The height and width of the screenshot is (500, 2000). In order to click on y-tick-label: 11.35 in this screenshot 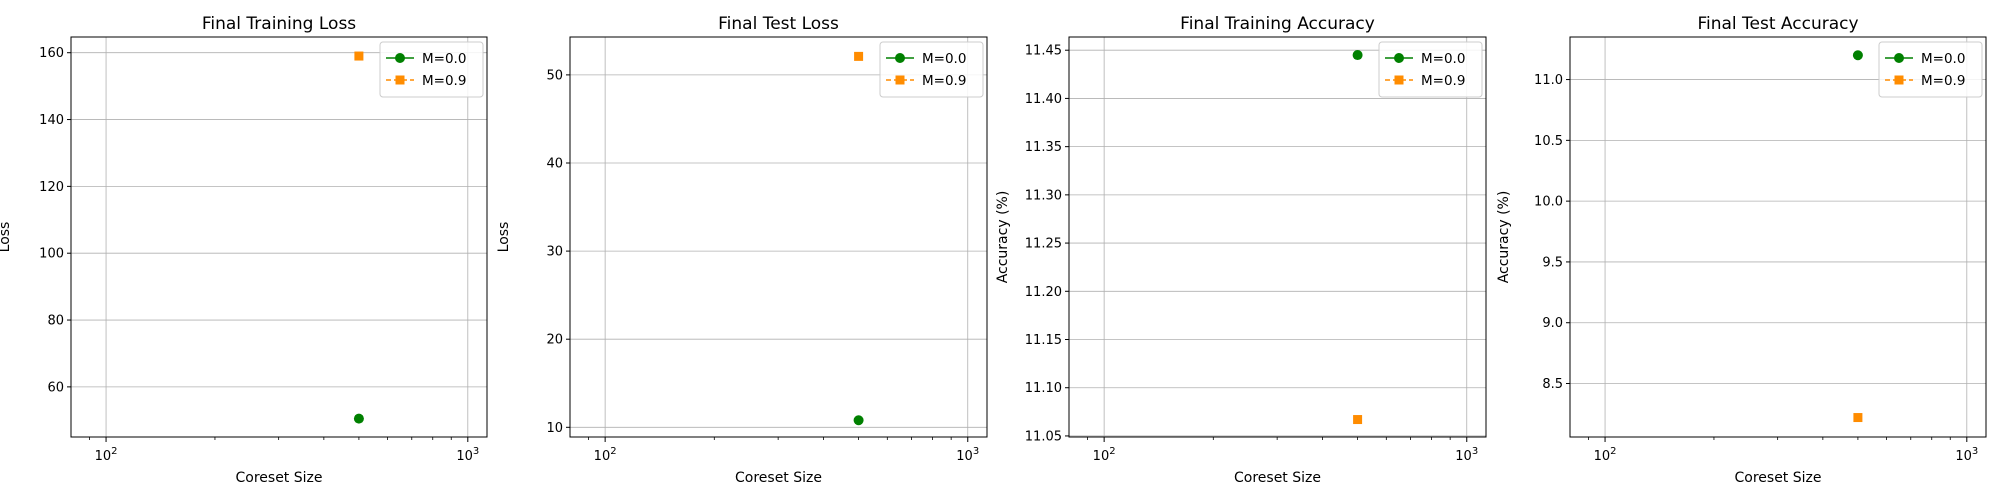, I will do `click(1043, 147)`.